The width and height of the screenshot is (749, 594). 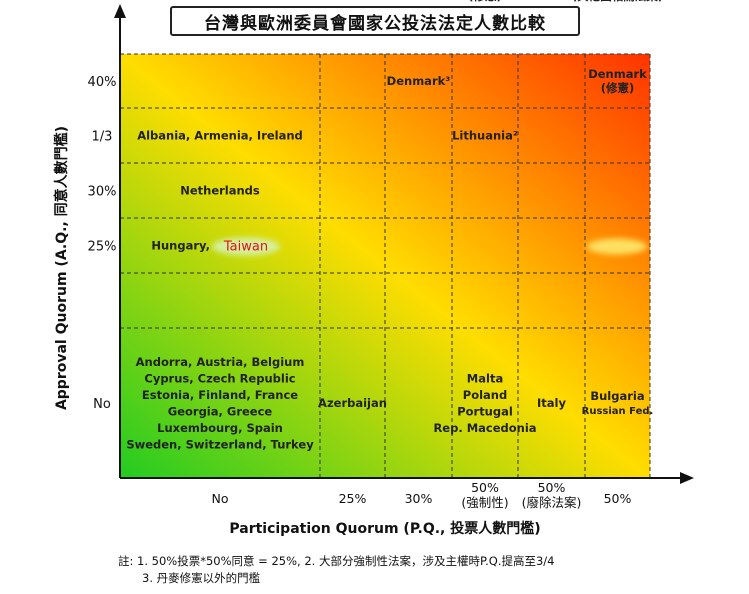 What do you see at coordinates (551, 403) in the screenshot?
I see `cell-label: Italy` at bounding box center [551, 403].